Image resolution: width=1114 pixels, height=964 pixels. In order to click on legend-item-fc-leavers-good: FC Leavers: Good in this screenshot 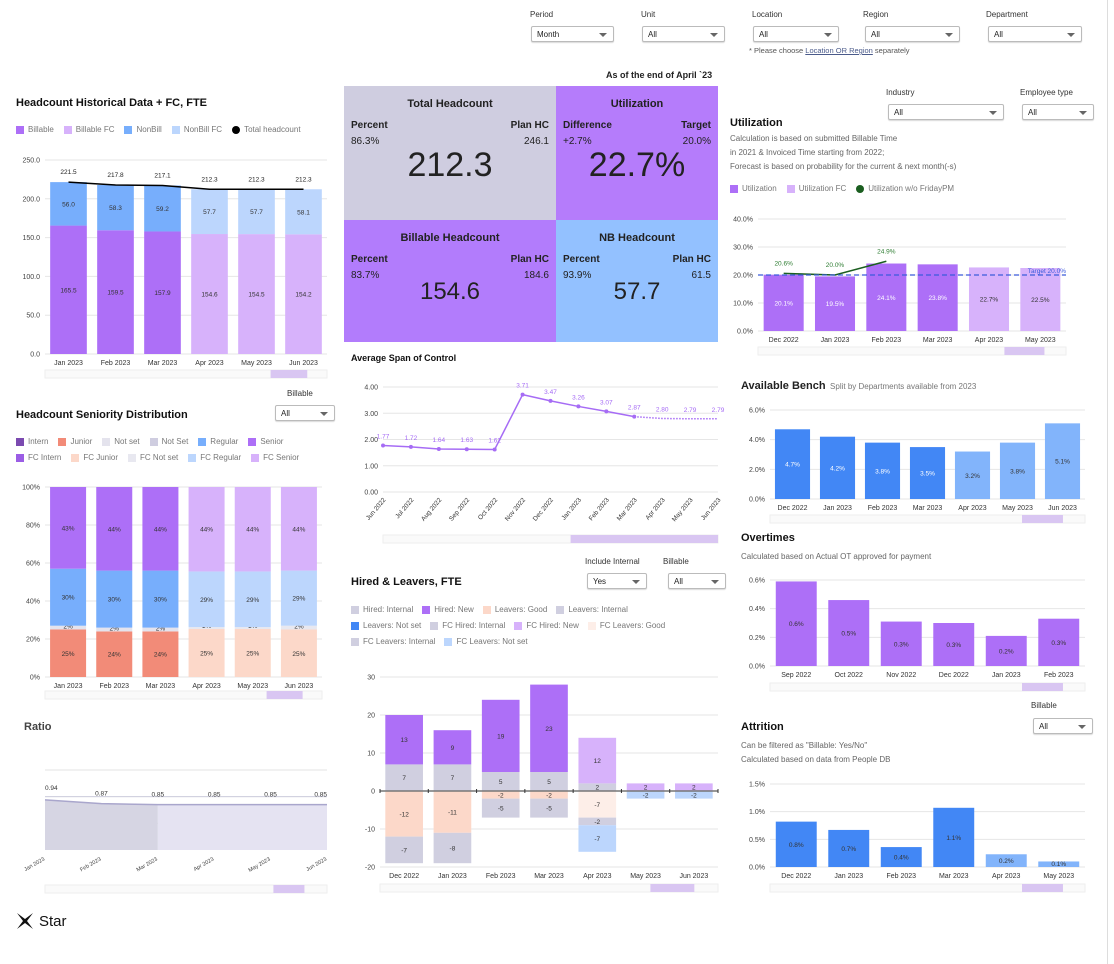, I will do `click(626, 625)`.